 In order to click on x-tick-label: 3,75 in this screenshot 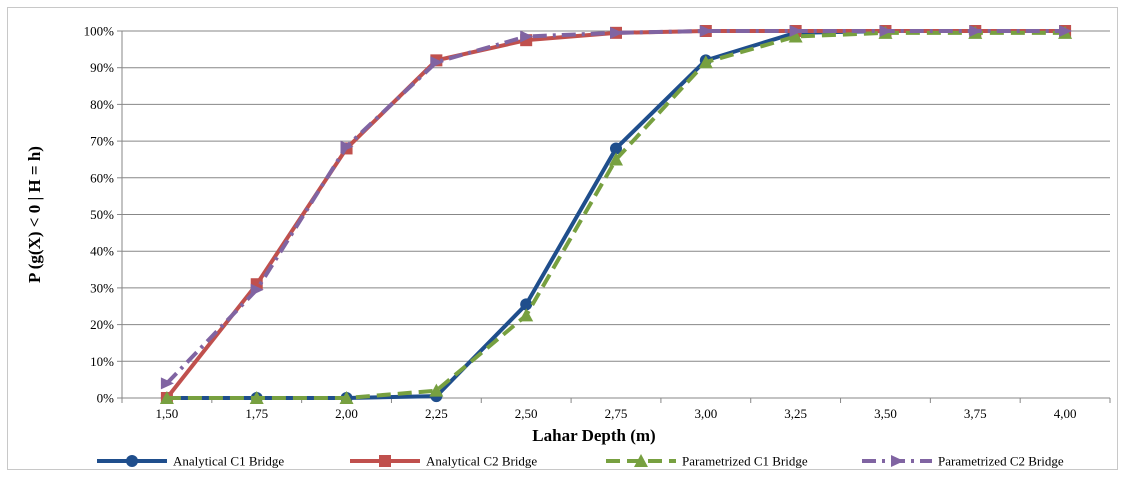, I will do `click(975, 413)`.